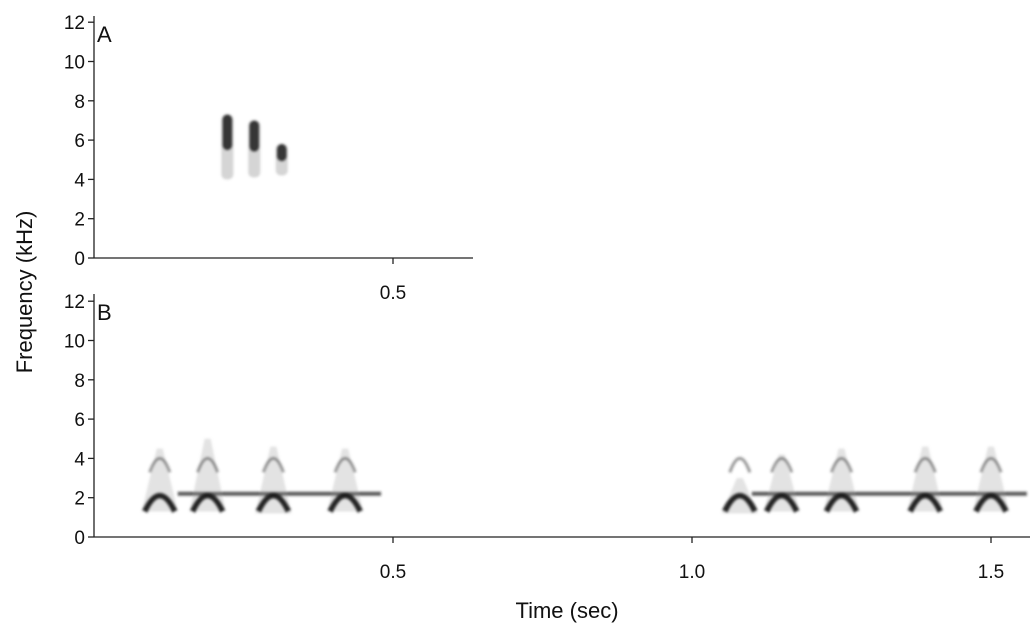 This screenshot has width=1030, height=631. Describe the element at coordinates (393, 281) in the screenshot. I see `panel-a-x-ticks: 0.5` at that location.